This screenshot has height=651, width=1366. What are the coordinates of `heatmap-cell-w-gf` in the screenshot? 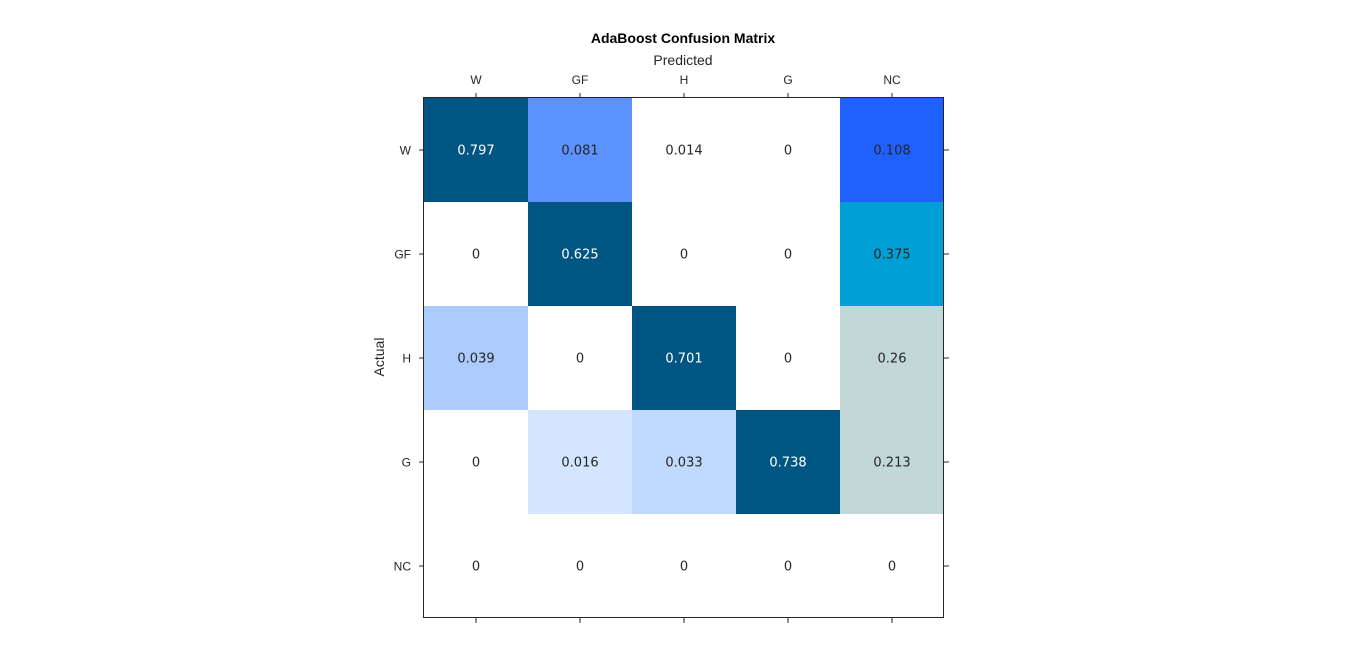 It's located at (580, 150).